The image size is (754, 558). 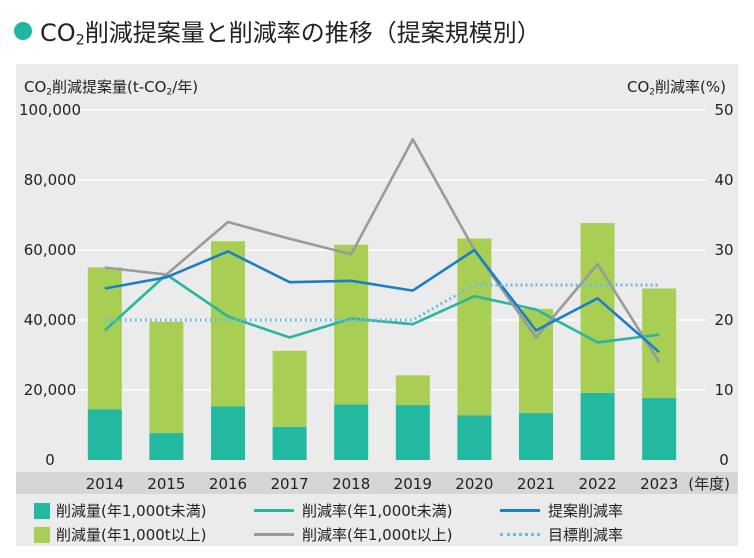 What do you see at coordinates (474, 484) in the screenshot?
I see `x-tick-label: 2020` at bounding box center [474, 484].